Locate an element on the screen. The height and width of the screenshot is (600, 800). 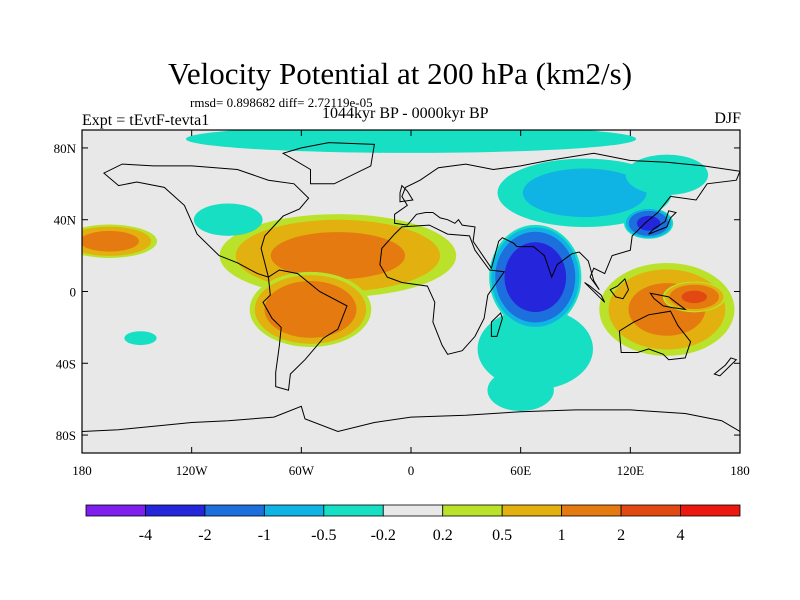
coastline-japan is located at coordinates (662, 222).